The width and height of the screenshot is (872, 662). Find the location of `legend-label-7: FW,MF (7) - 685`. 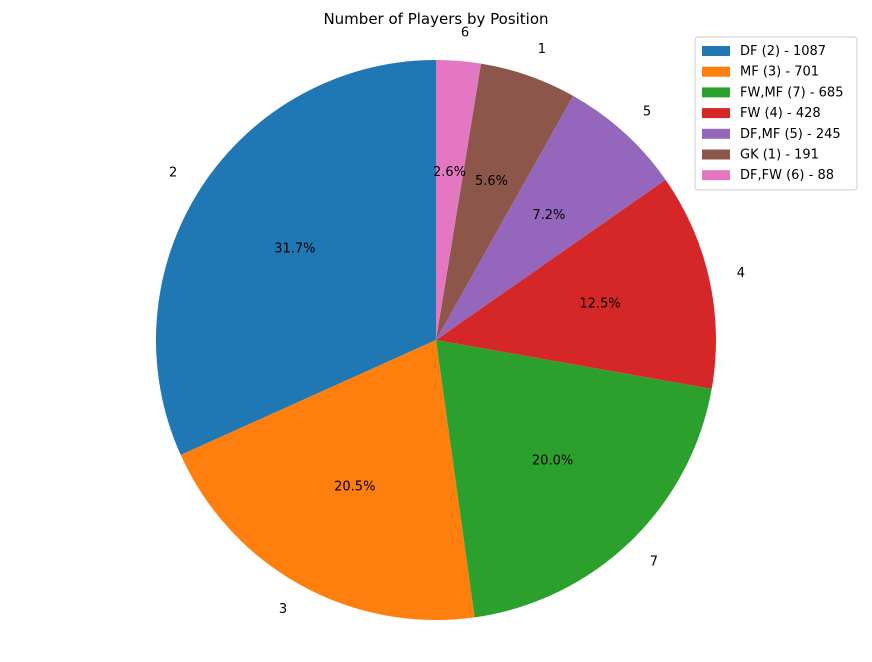

legend-label-7: FW,MF (7) - 685 is located at coordinates (791, 92).